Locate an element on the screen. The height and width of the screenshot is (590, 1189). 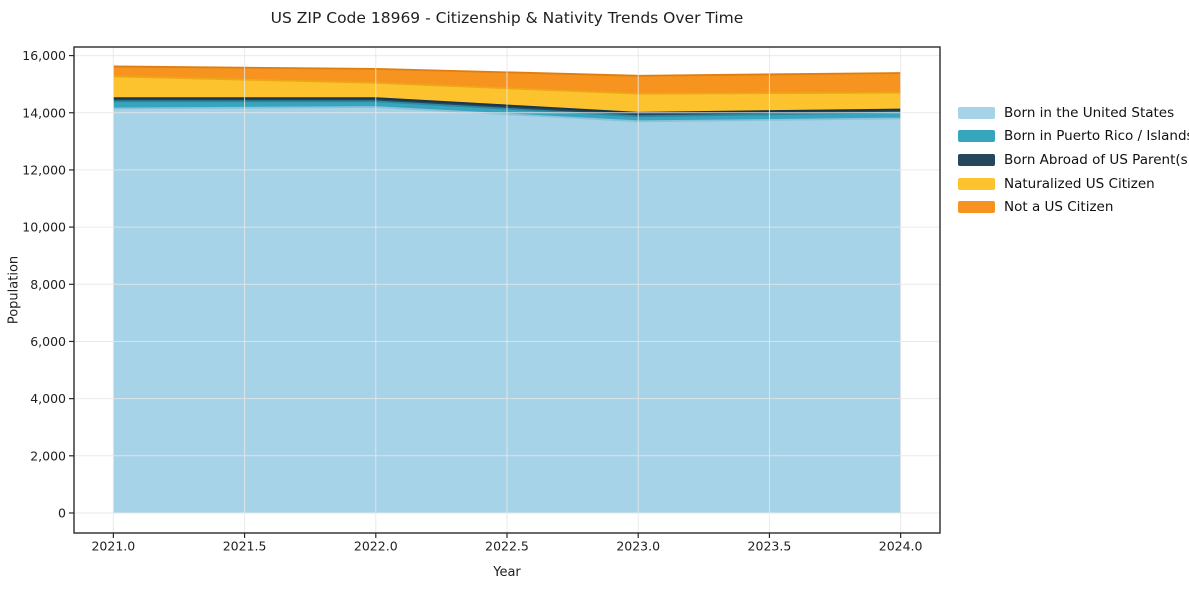
legend-item-naturalized: Naturalized US Citizen is located at coordinates (1073, 184).